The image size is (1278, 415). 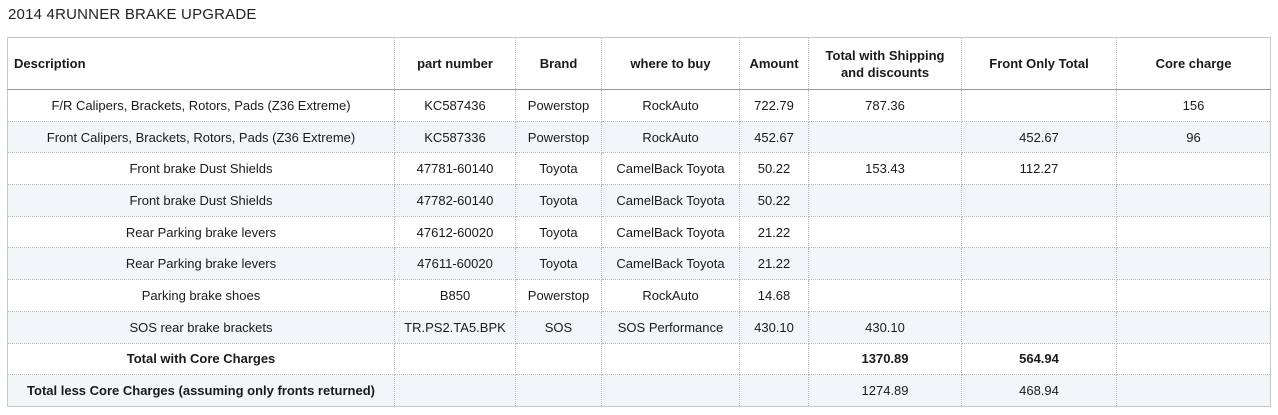 I want to click on col-header-front-only-total: Front Only Total, so click(x=1039, y=63).